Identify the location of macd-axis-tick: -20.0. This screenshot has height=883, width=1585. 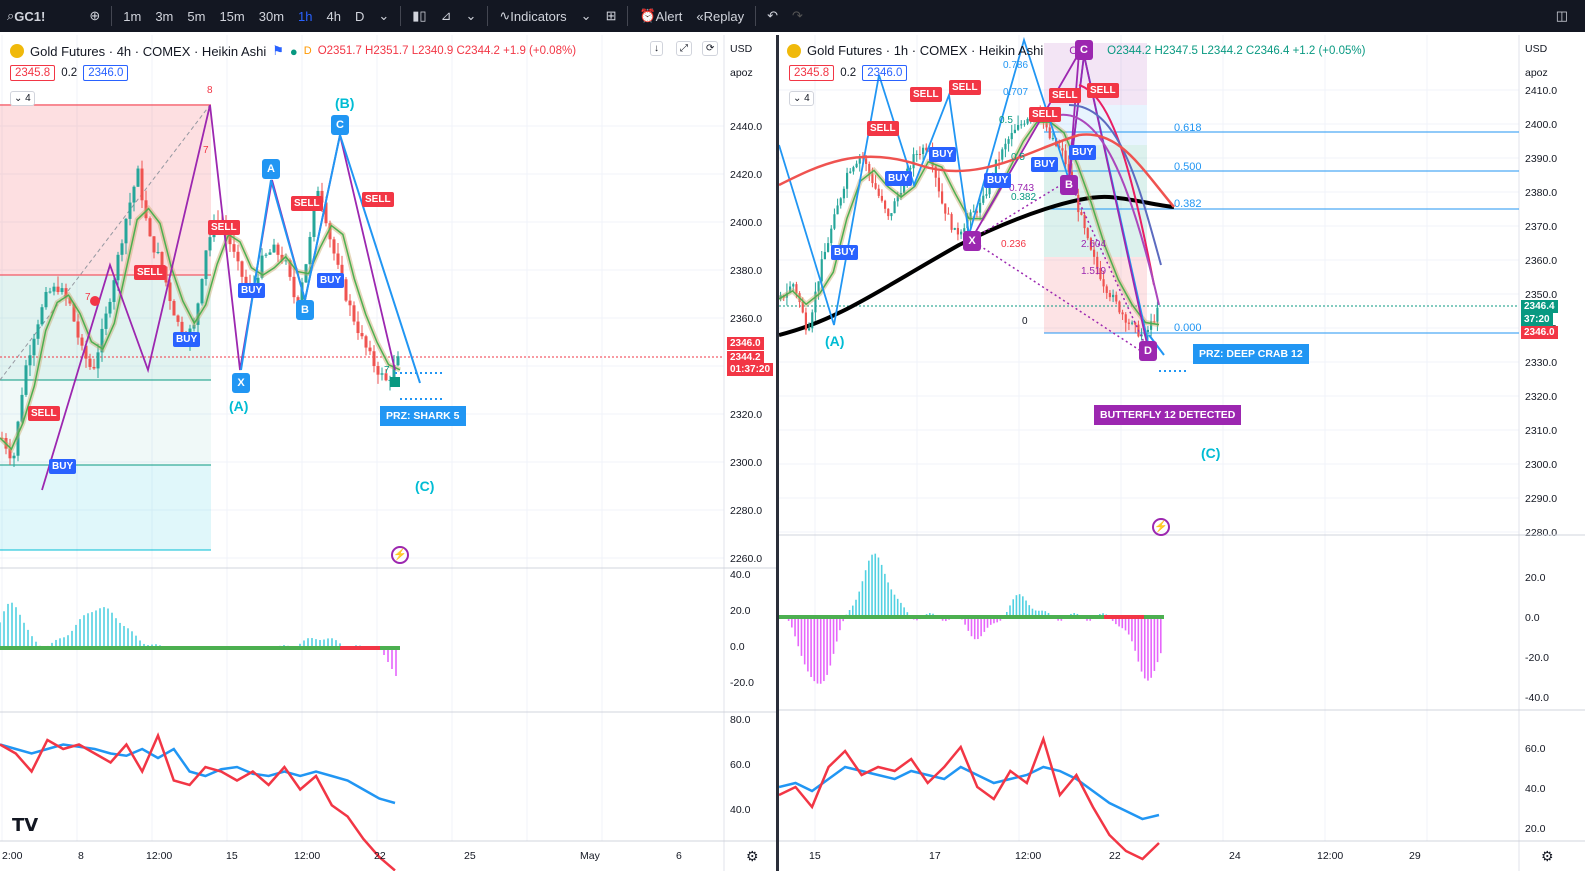
(1537, 658).